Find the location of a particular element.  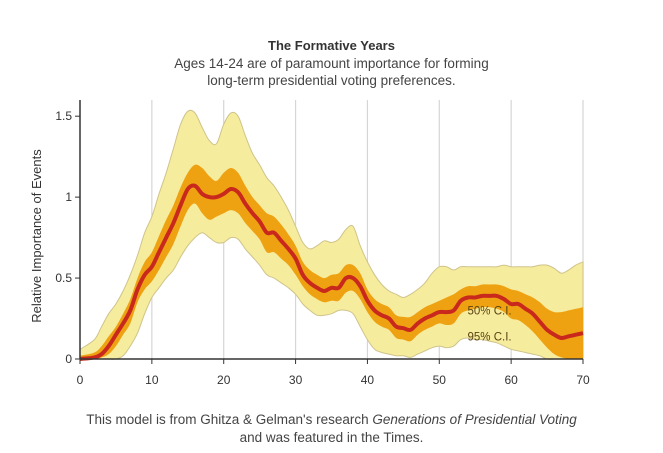

caption-line2: and was featured in the Times. is located at coordinates (331, 437).